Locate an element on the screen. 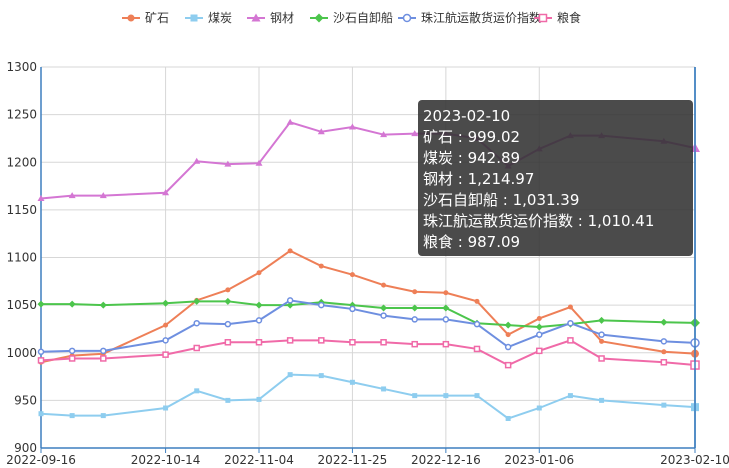 The height and width of the screenshot is (468, 729). legend-item: 沙石自卸船 is located at coordinates (351, 17).